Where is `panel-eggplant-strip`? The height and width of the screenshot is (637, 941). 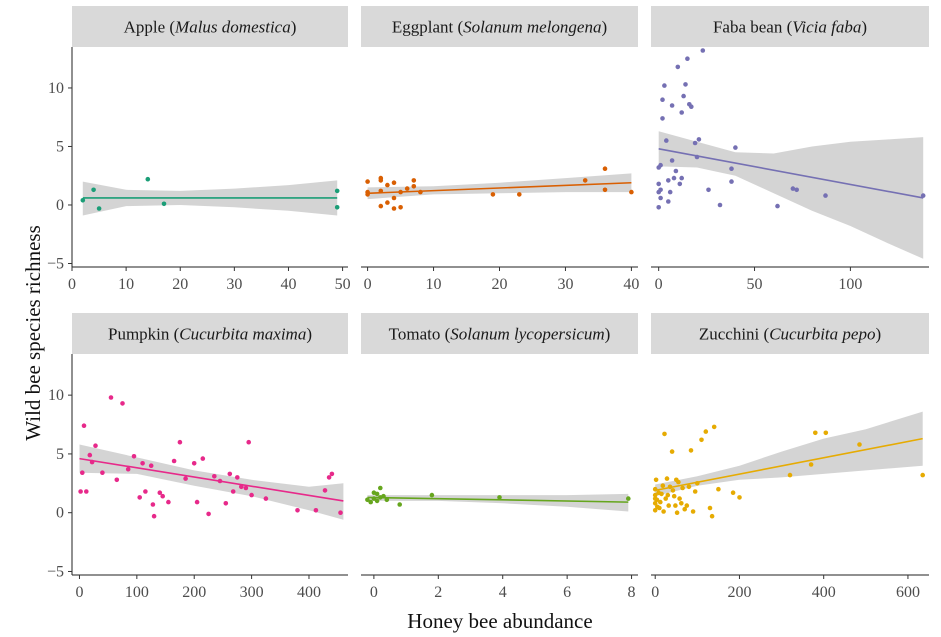
panel-eggplant-strip is located at coordinates (499, 26).